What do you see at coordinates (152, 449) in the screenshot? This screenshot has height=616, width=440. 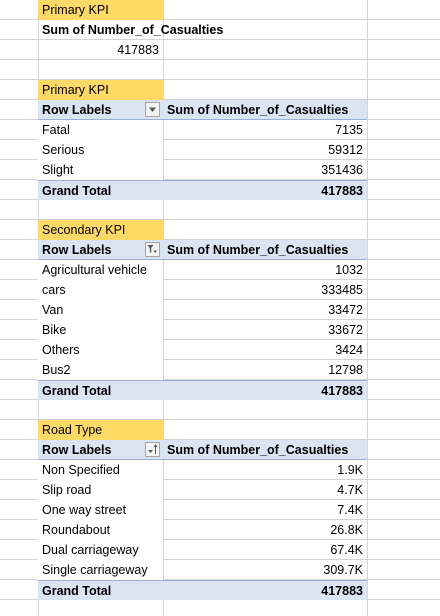 I see `sort-ascending-icon` at bounding box center [152, 449].